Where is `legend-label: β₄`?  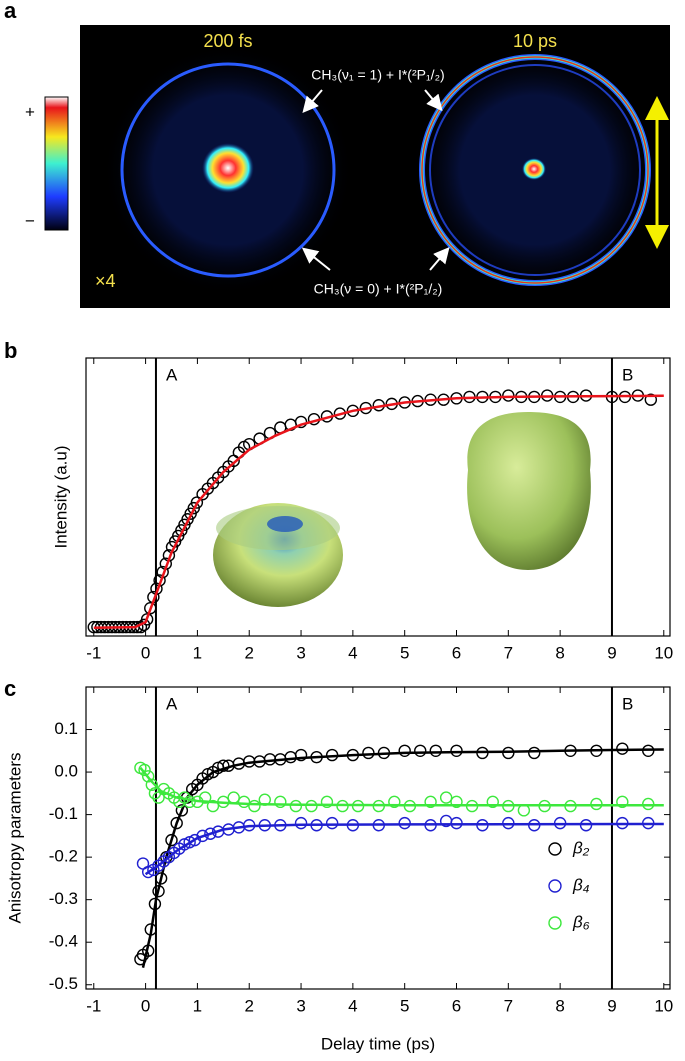 legend-label: β₄ is located at coordinates (581, 884).